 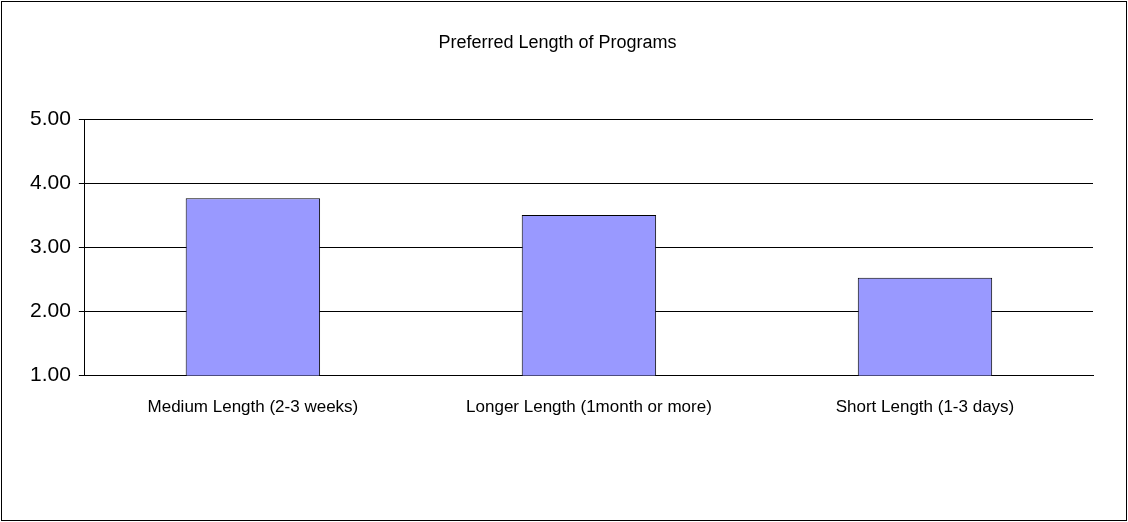 What do you see at coordinates (50, 182) in the screenshot?
I see `y-tick-label: 4.00` at bounding box center [50, 182].